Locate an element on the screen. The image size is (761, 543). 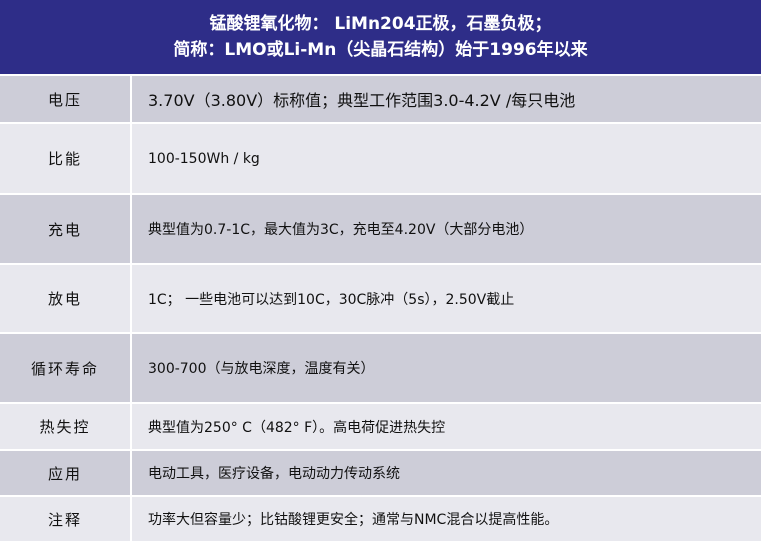
row-value: 典型值为250° C（482° F）。高电荷促进热失控 is located at coordinates (297, 427).